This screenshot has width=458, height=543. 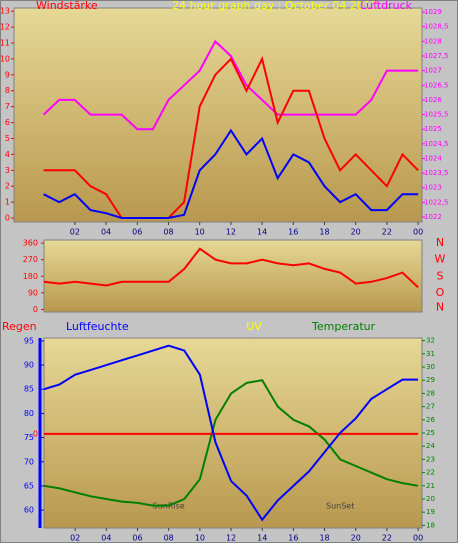 What do you see at coordinates (5, 27) in the screenshot?
I see `y-tick-label: 12` at bounding box center [5, 27].